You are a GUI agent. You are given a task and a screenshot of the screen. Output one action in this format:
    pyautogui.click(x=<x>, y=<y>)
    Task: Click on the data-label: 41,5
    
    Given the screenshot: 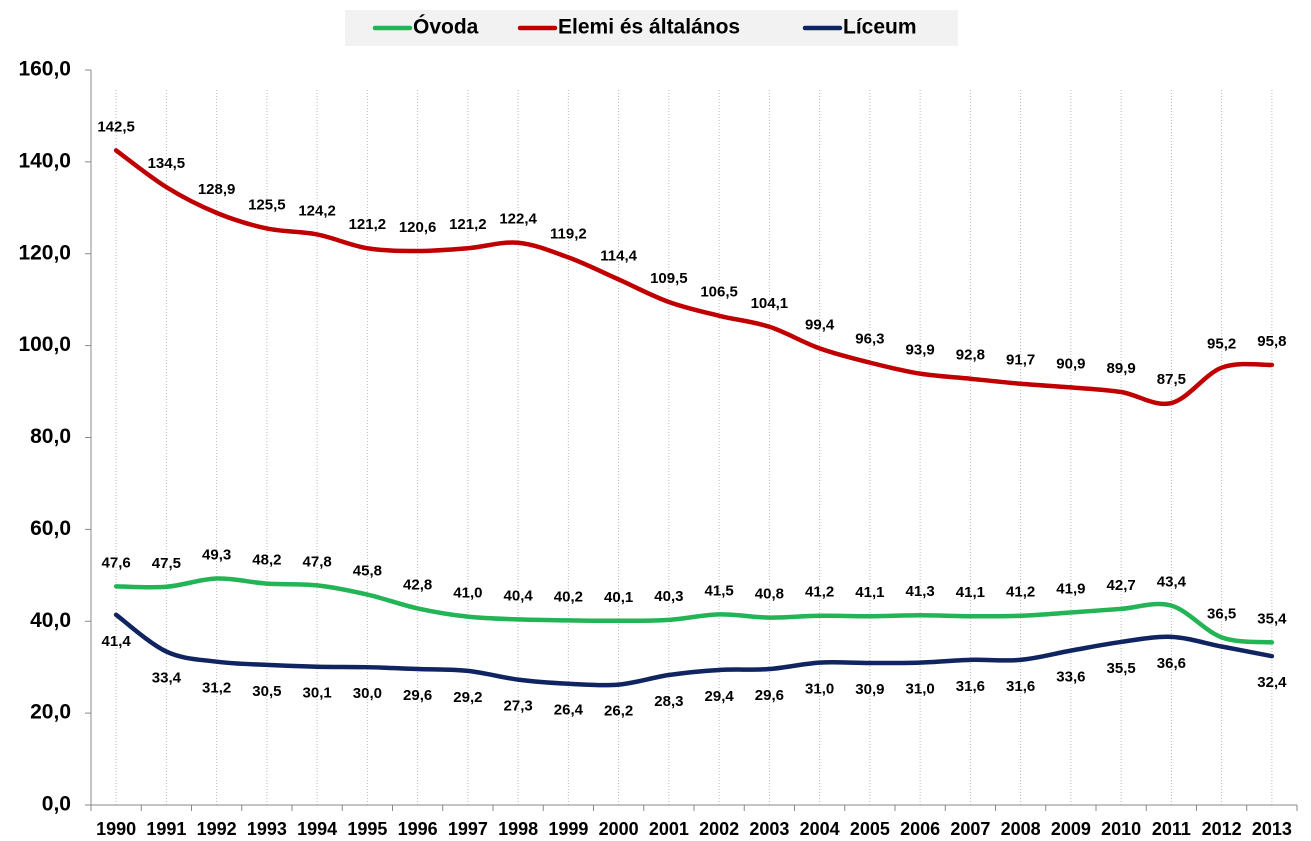 What is the action you would take?
    pyautogui.click(x=719, y=590)
    